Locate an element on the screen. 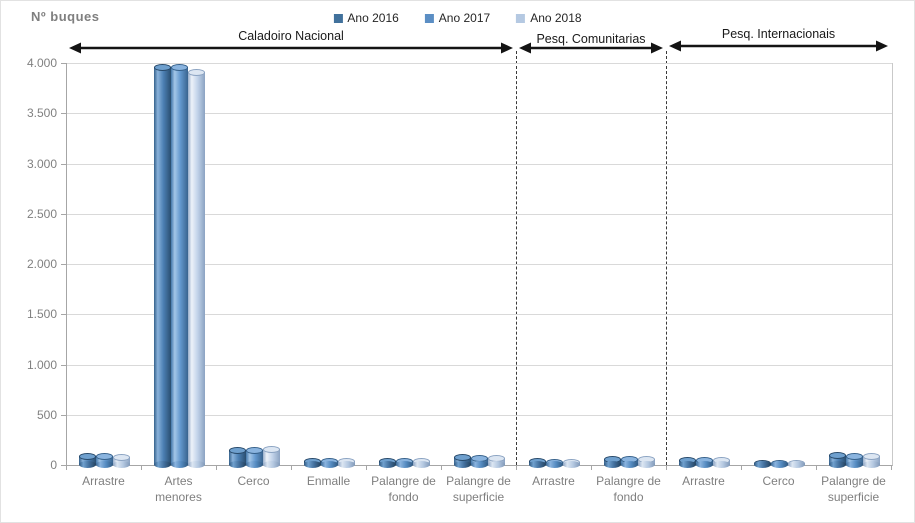 This screenshot has width=915, height=523. y-tick-label: 3.000 is located at coordinates (41, 163).